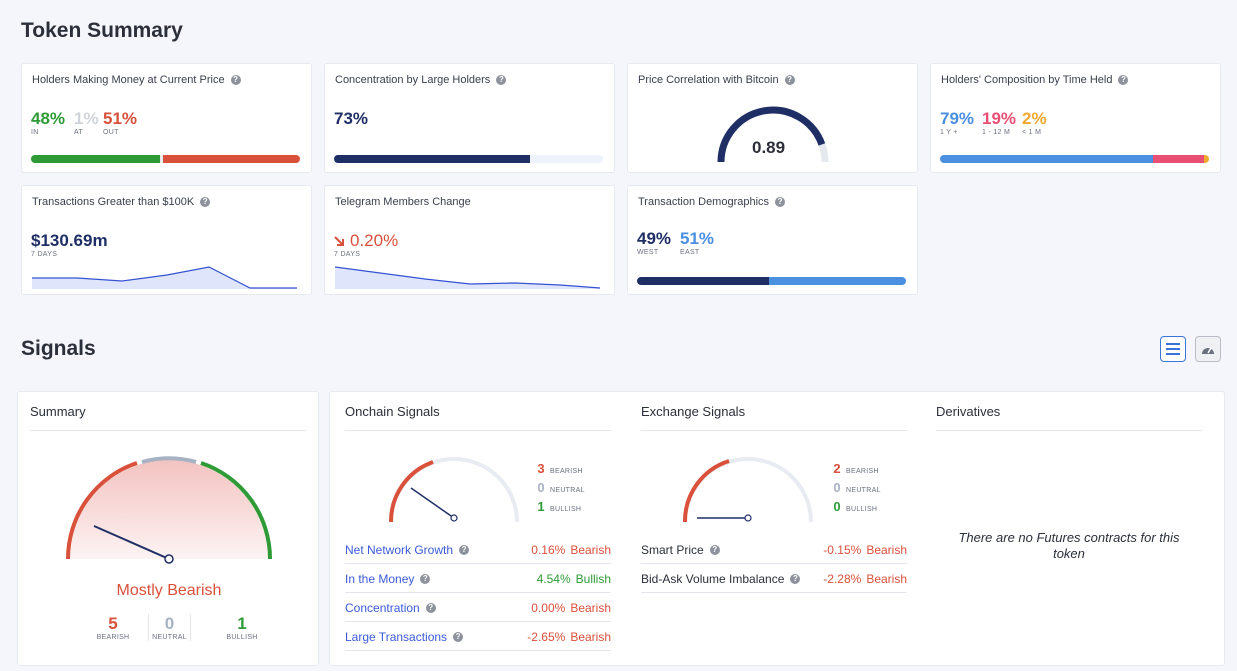 This screenshot has height=671, width=1237. I want to click on price-correlation-card: Price Correlation with Bitcoin ? 0.89, so click(772, 118).